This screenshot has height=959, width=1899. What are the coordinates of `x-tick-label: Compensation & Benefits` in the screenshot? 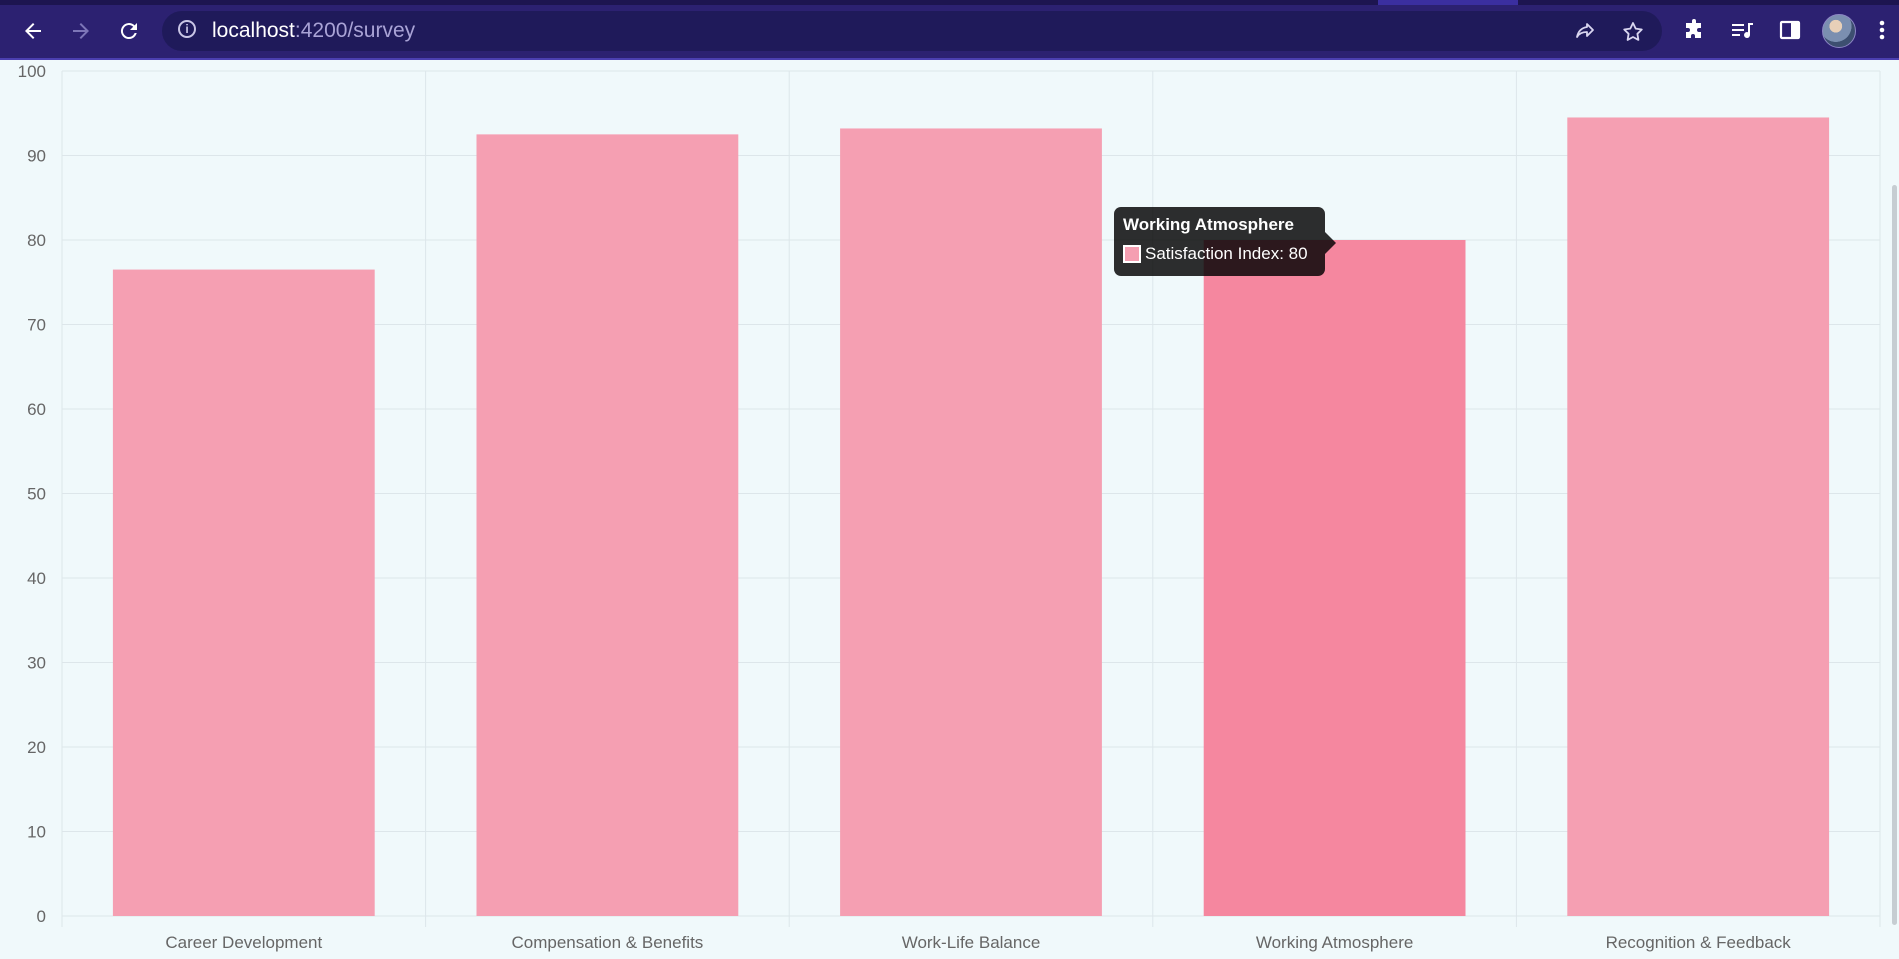 It's located at (607, 942).